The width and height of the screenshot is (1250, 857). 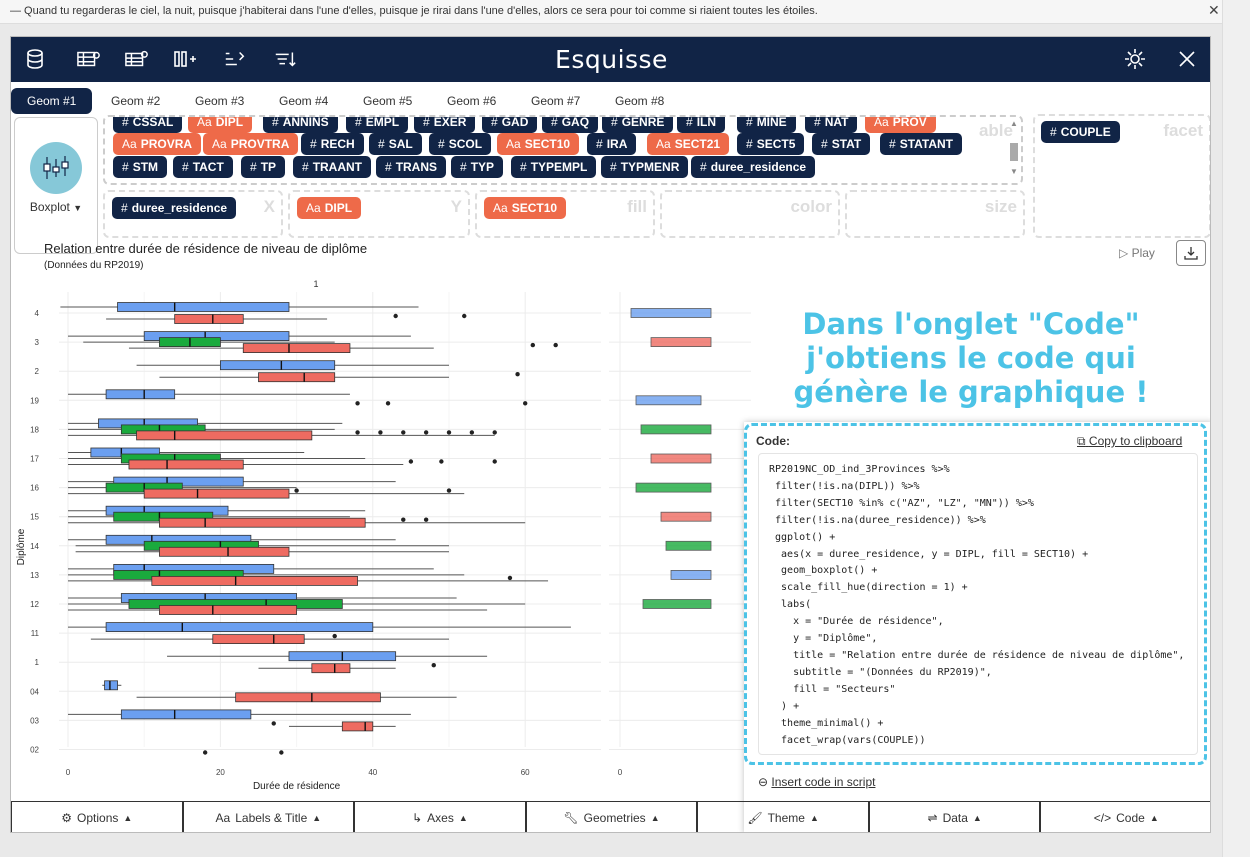 I want to click on insert-code-link: ⊖ Insert code in script, so click(x=817, y=782).